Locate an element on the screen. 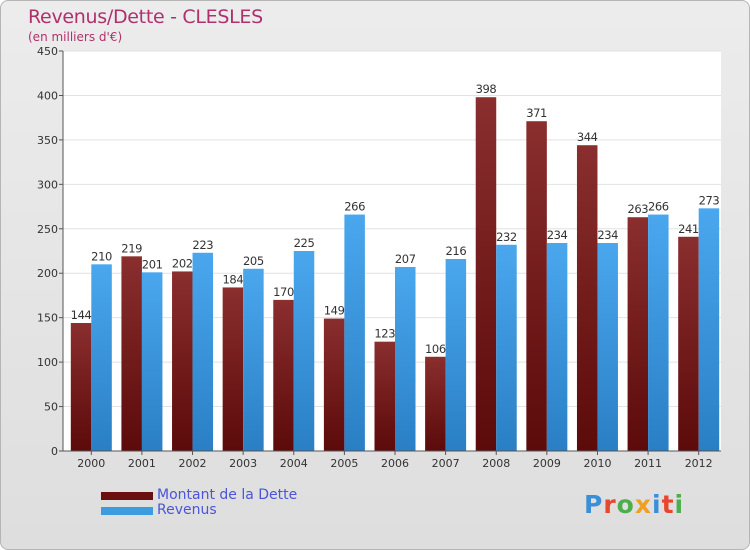 The width and height of the screenshot is (750, 550). x-tick-label: 2009 is located at coordinates (547, 463).